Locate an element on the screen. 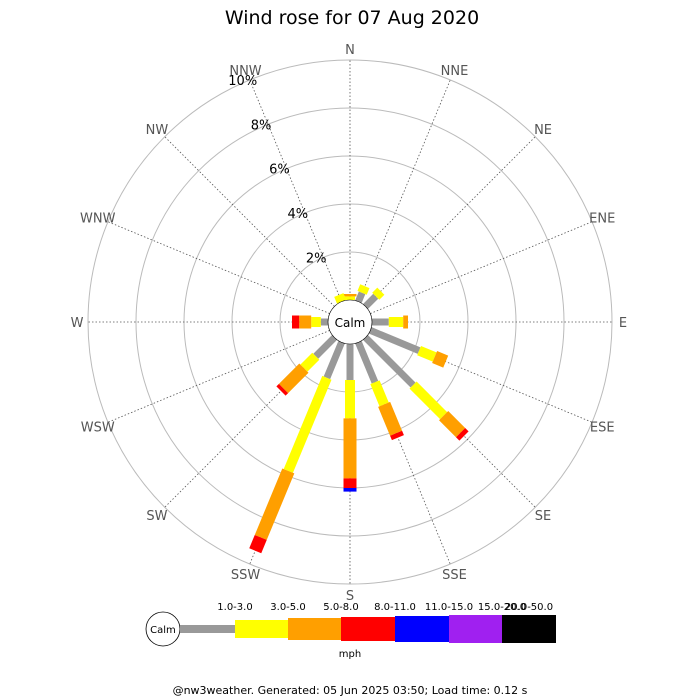  ring-label-3: 6% is located at coordinates (279, 170).